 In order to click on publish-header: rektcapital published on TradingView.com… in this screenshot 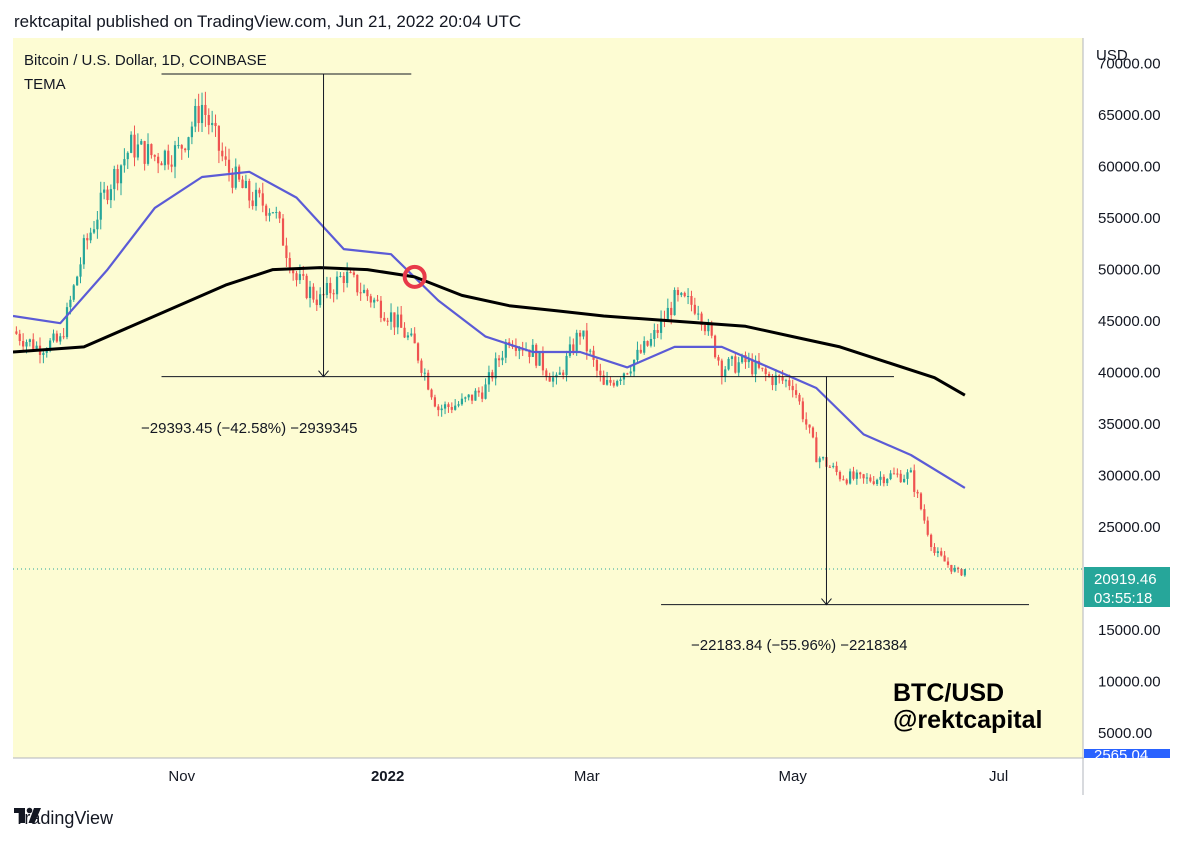, I will do `click(268, 21)`.